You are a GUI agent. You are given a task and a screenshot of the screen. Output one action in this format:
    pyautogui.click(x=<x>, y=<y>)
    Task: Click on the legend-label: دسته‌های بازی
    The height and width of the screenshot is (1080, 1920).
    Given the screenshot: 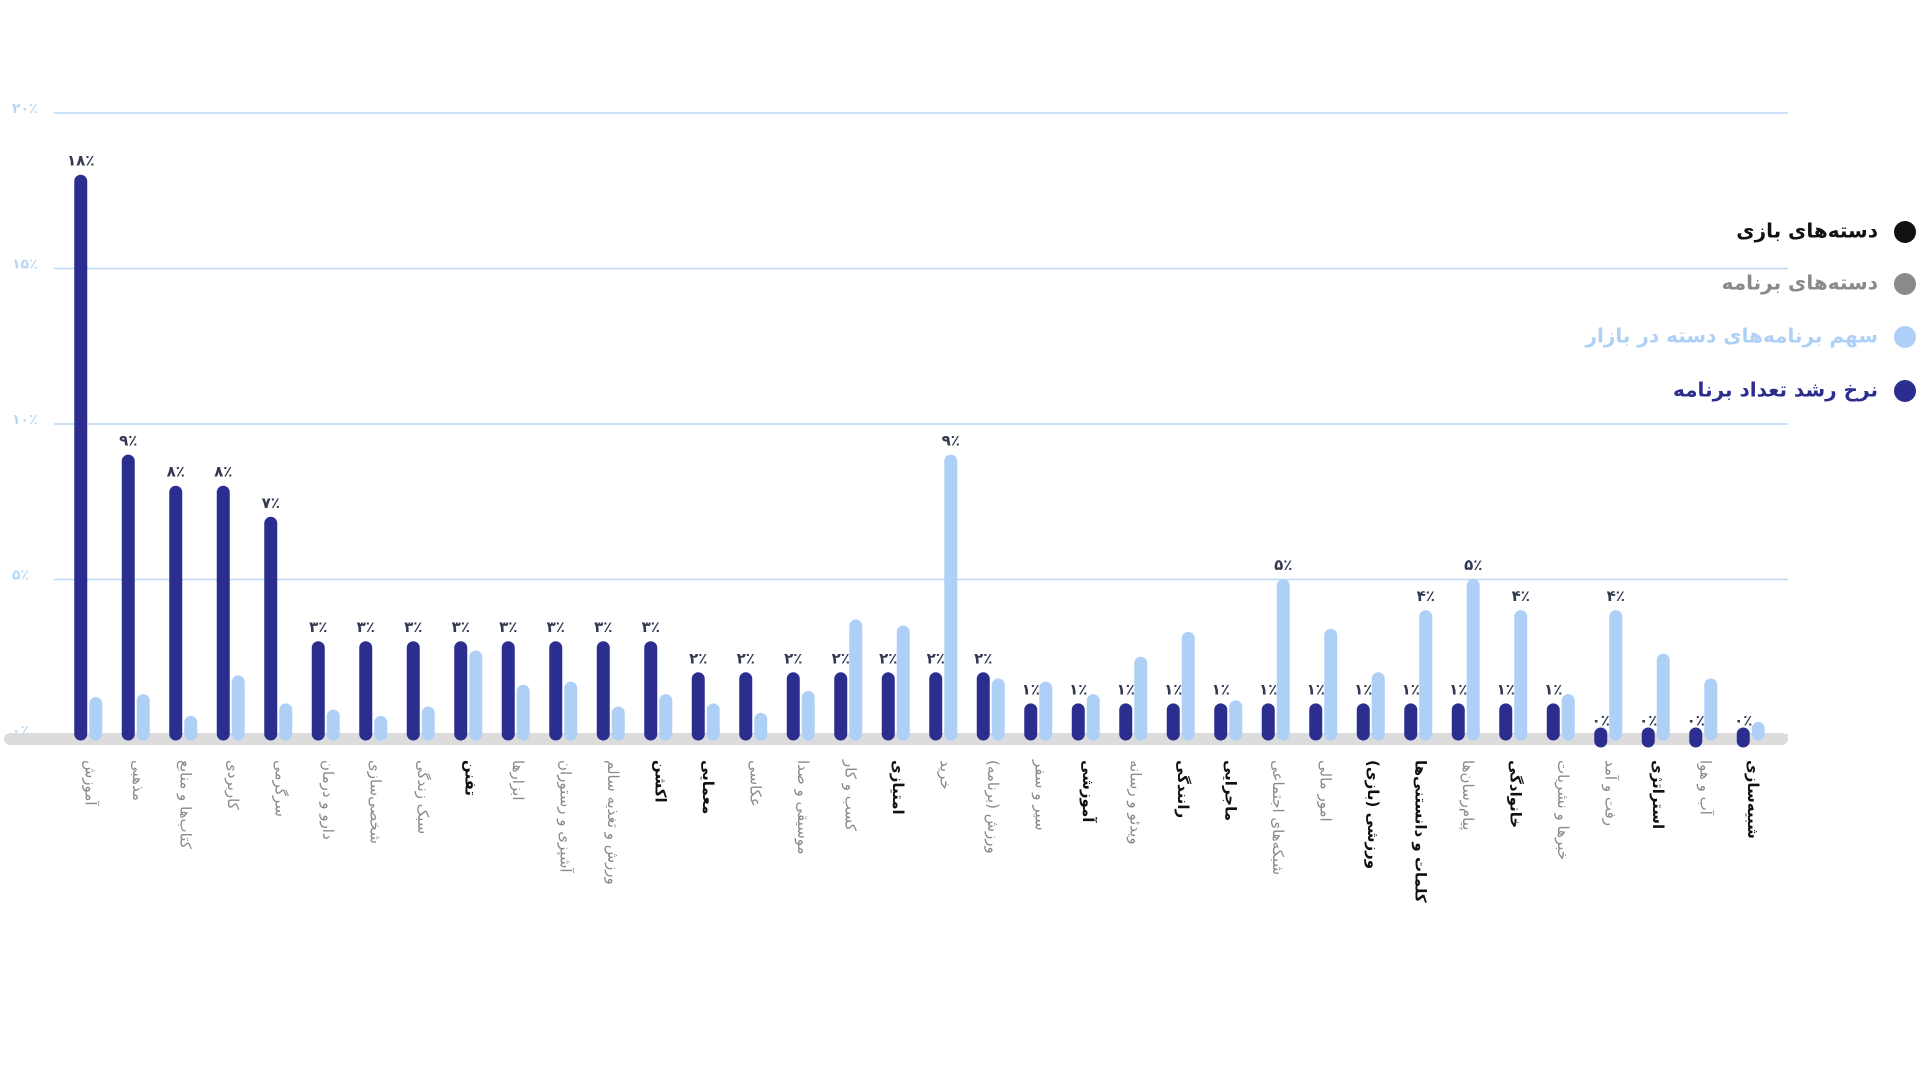 What is the action you would take?
    pyautogui.click(x=1807, y=231)
    